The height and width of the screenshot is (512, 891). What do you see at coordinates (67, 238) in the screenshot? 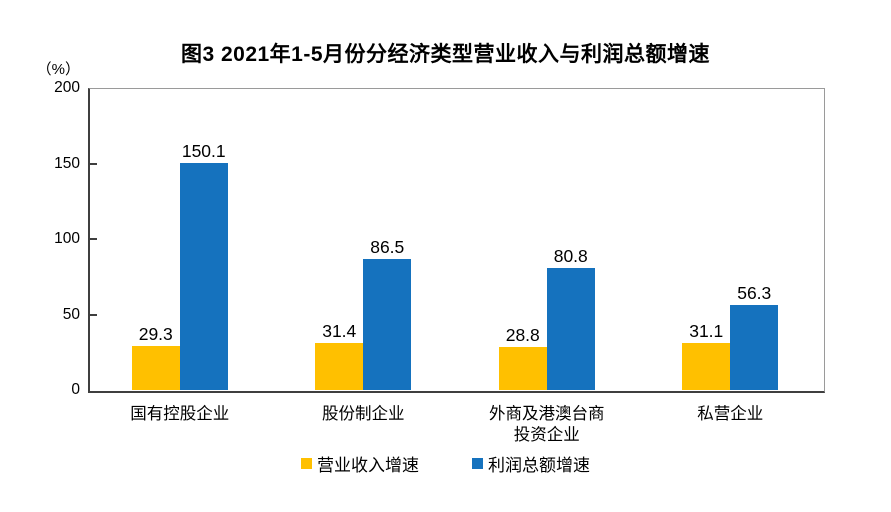
I see `y-axis-tick-label: 100` at bounding box center [67, 238].